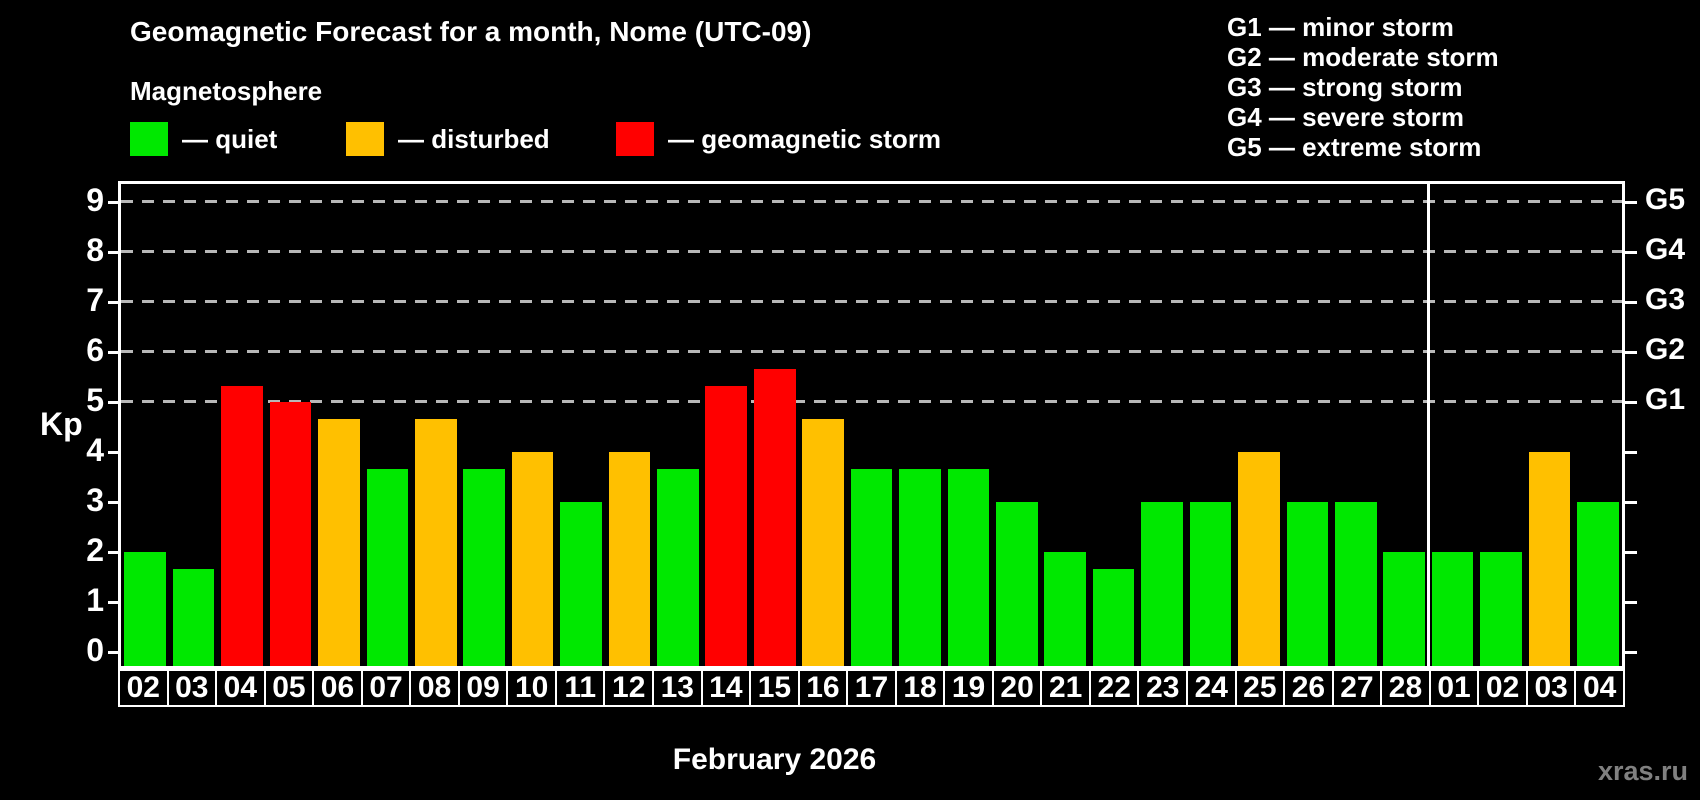 The width and height of the screenshot is (1700, 800). What do you see at coordinates (386, 688) in the screenshot?
I see `day-label: 07` at bounding box center [386, 688].